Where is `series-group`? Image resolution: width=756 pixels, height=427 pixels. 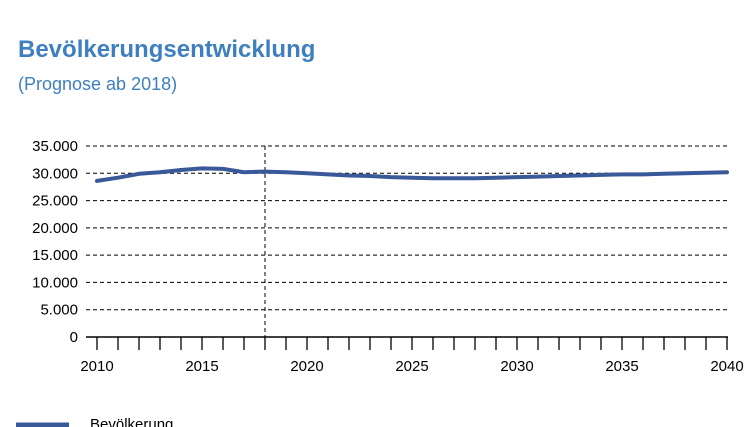 series-group is located at coordinates (412, 174).